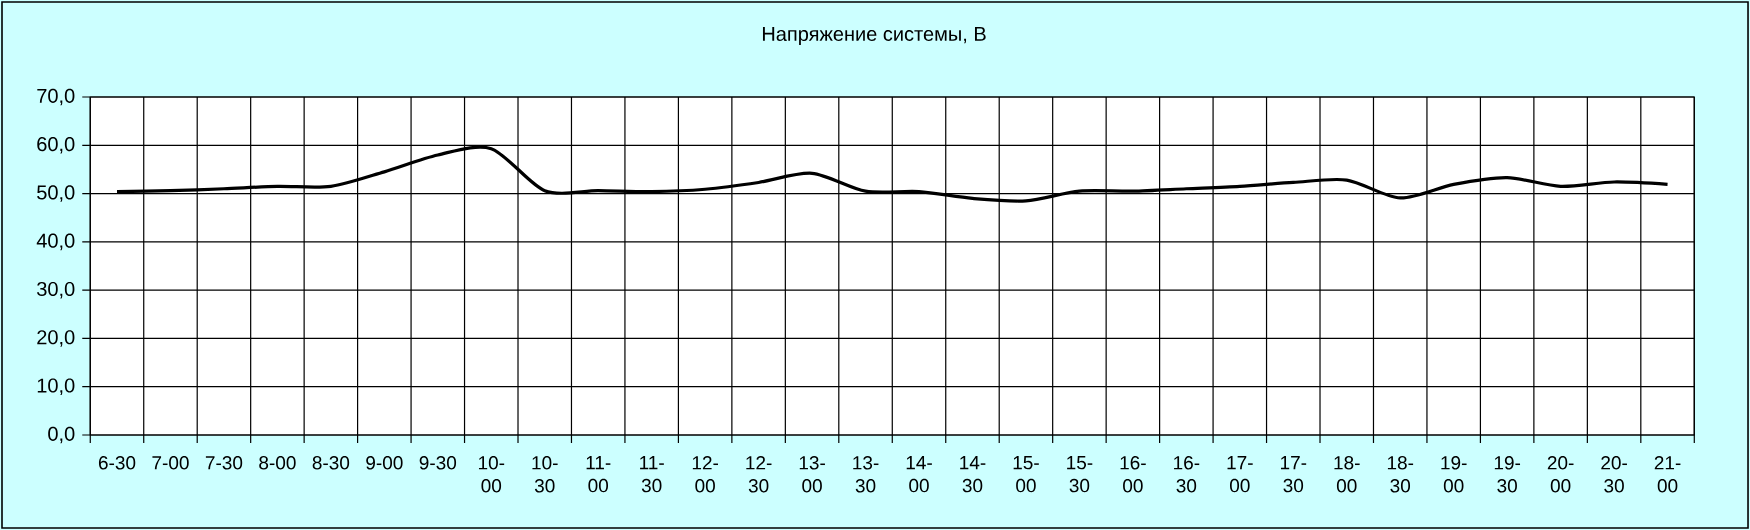 This screenshot has width=1750, height=530. I want to click on x-tick-label: 20-00, so click(1560, 474).